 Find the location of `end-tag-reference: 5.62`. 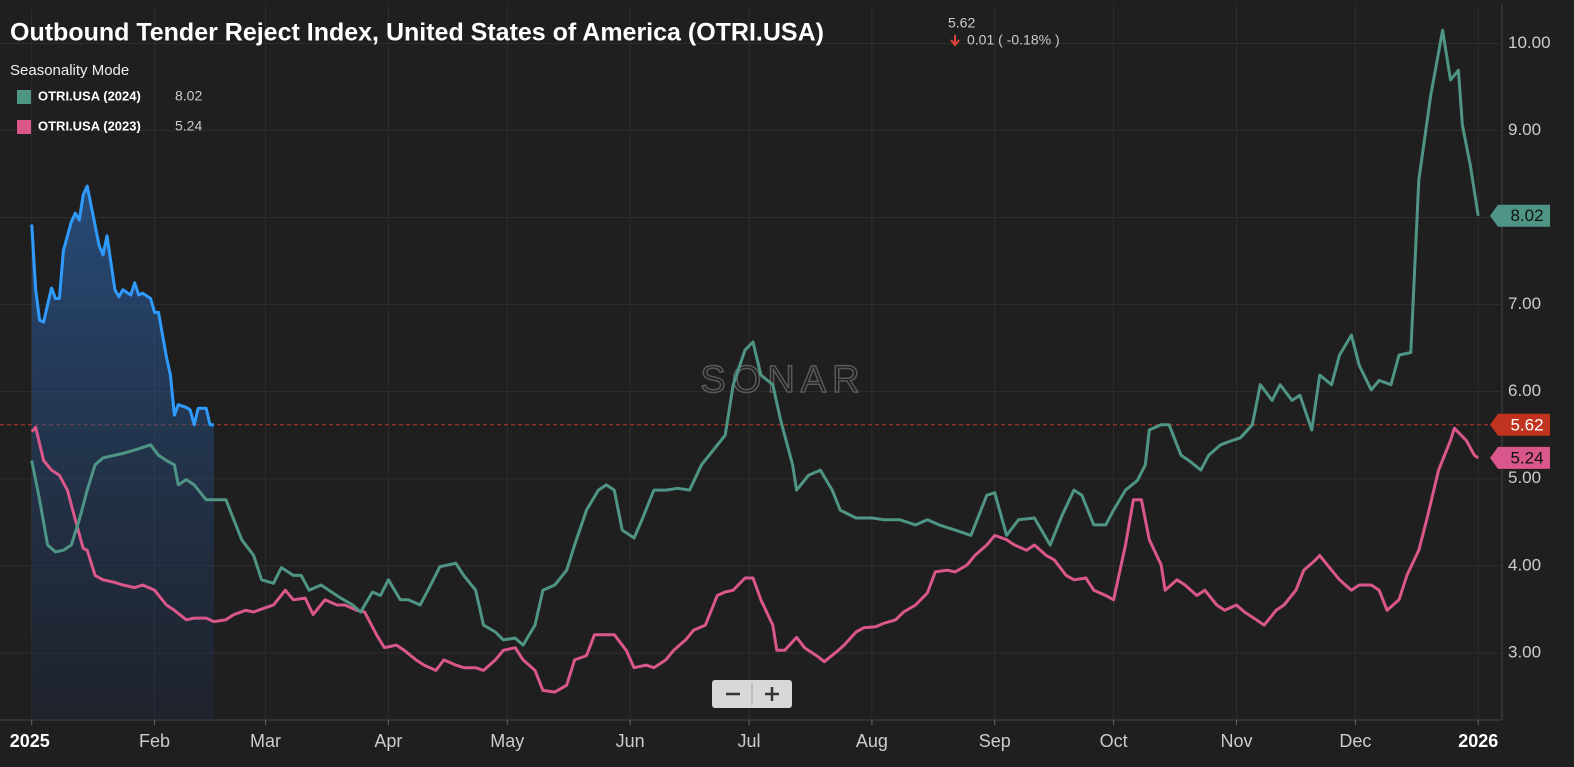

end-tag-reference: 5.62 is located at coordinates (1526, 424).